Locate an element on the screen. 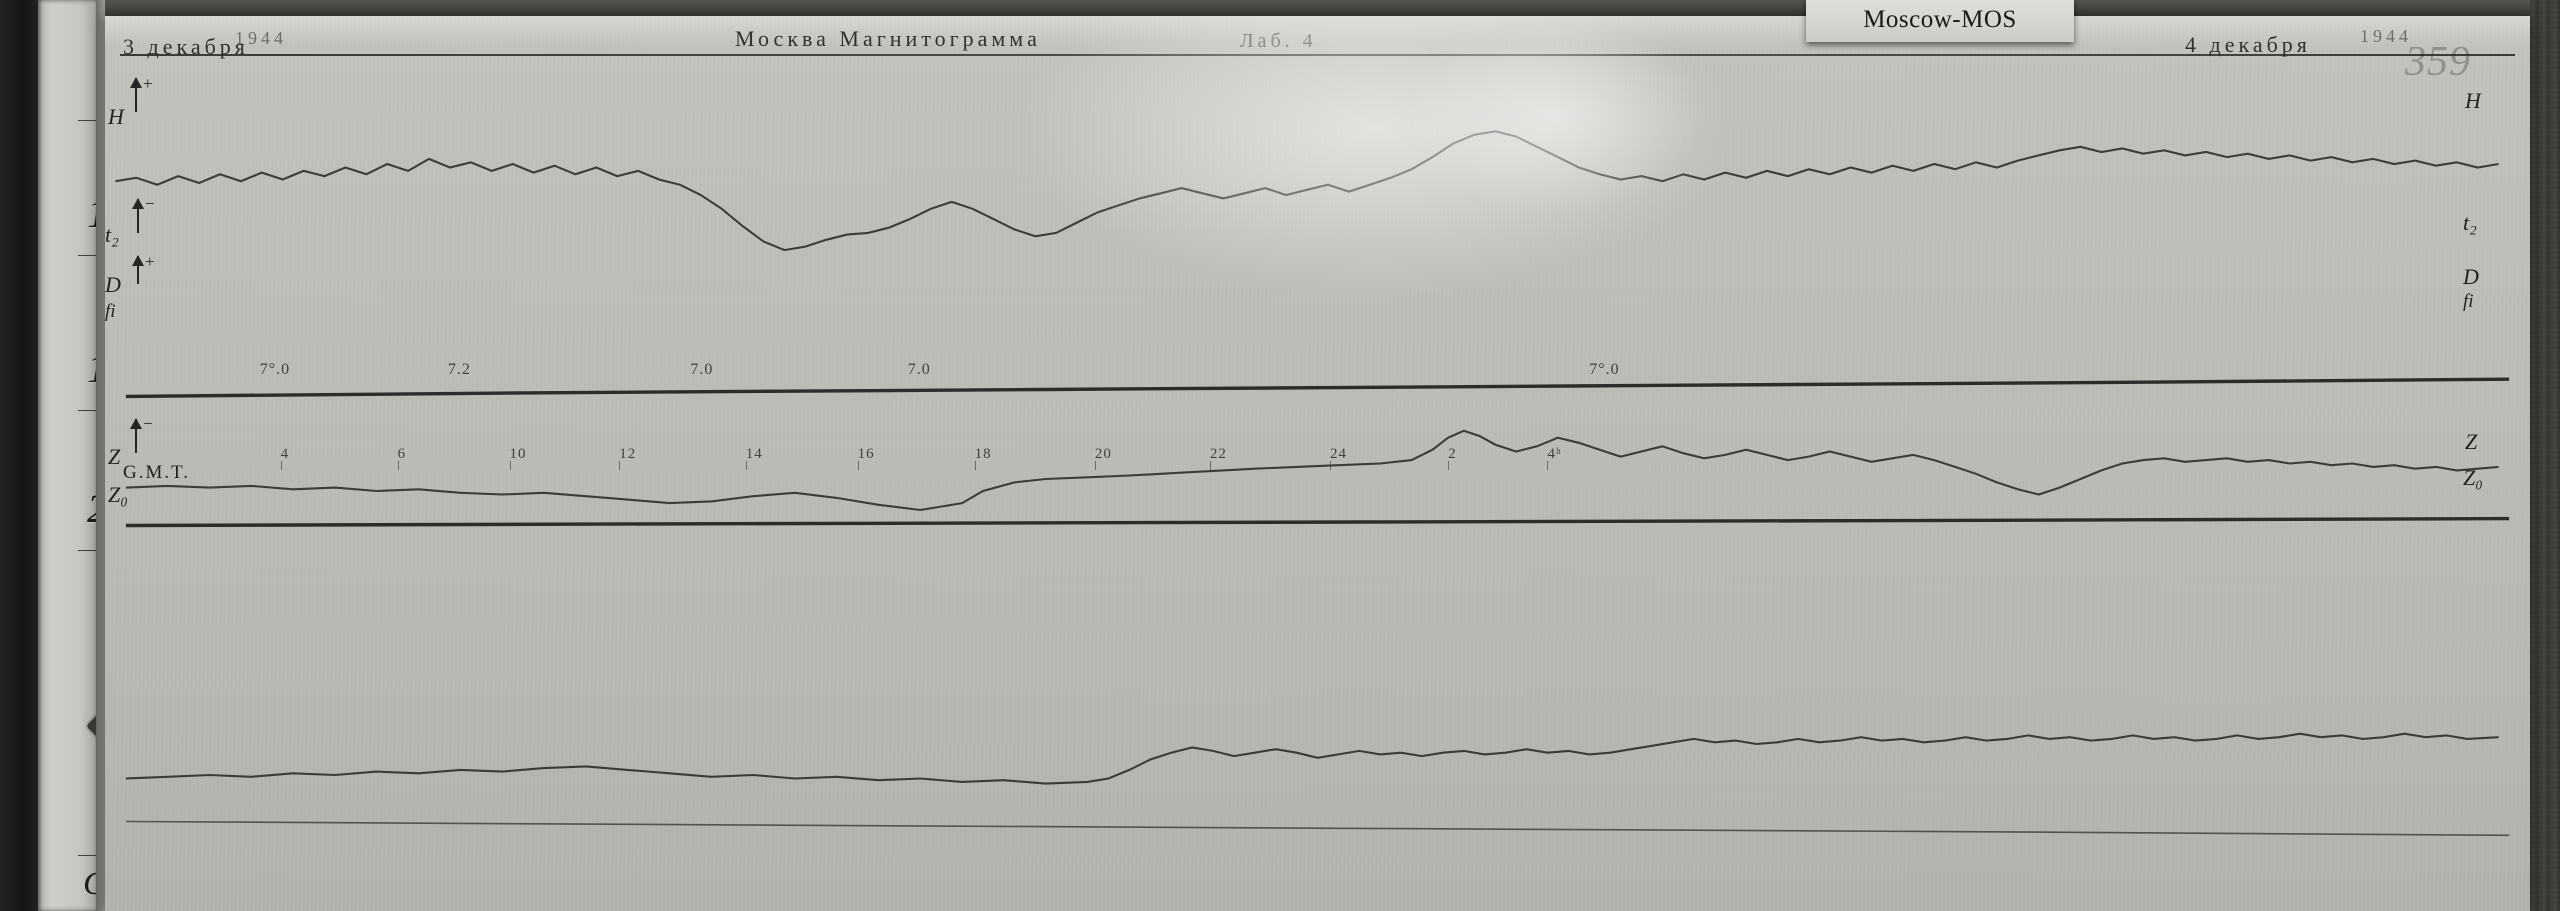  z-arrow-sign-minus: − is located at coordinates (148, 423).